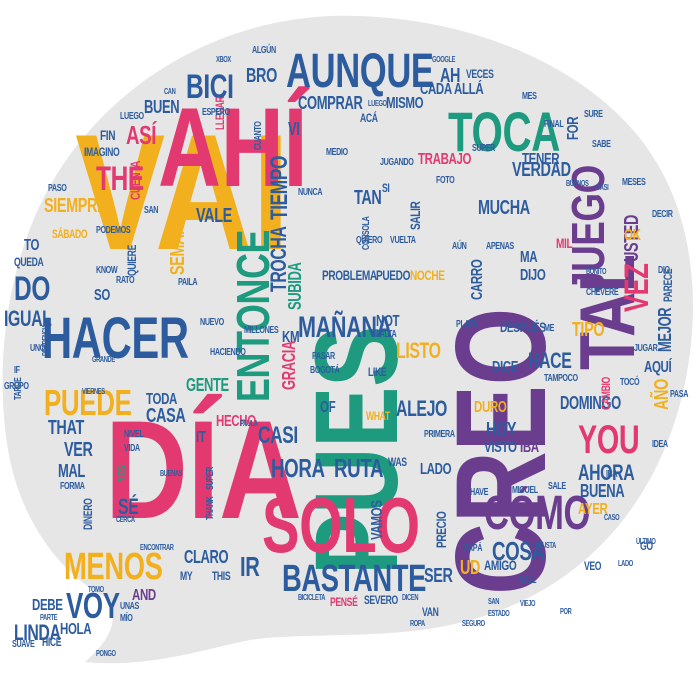  What do you see at coordinates (573, 128) in the screenshot?
I see `word-for: FOR` at bounding box center [573, 128].